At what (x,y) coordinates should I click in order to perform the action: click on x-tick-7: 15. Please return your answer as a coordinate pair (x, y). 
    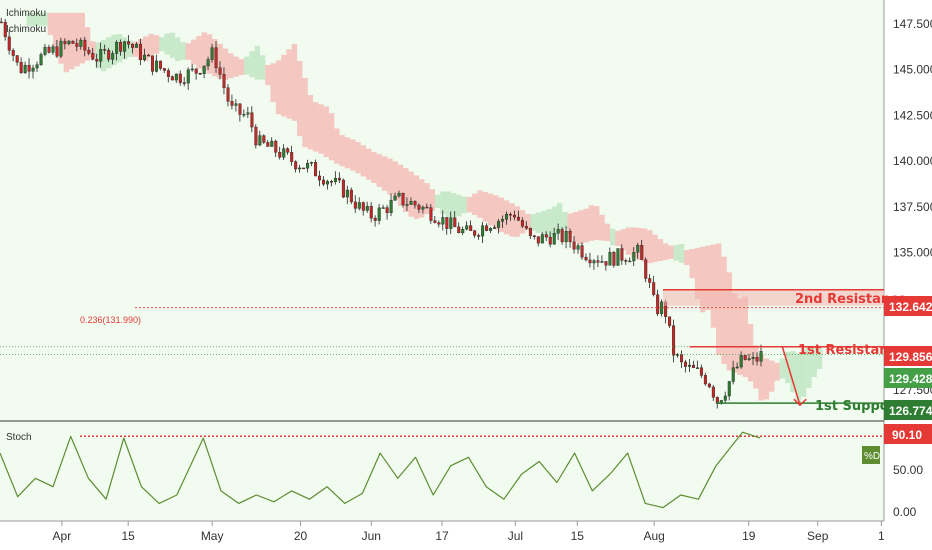
    Looking at the image, I should click on (578, 536).